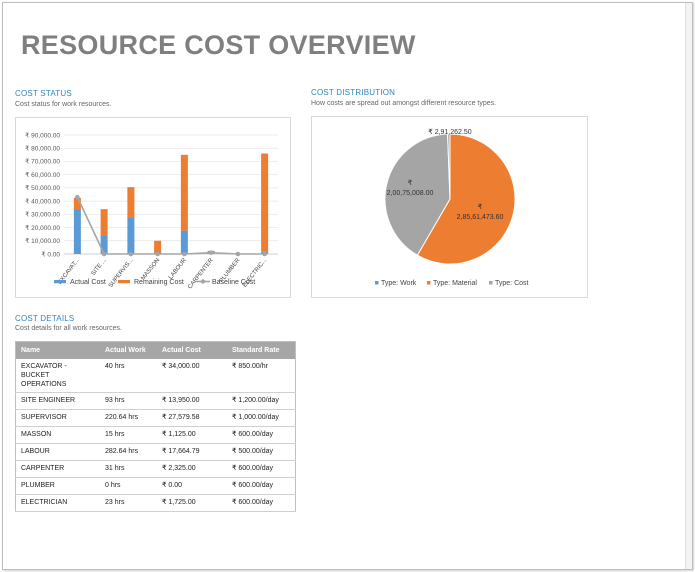 This screenshot has height=572, width=695. Describe the element at coordinates (57, 435) in the screenshot. I see `cell-name: MASSON` at that location.